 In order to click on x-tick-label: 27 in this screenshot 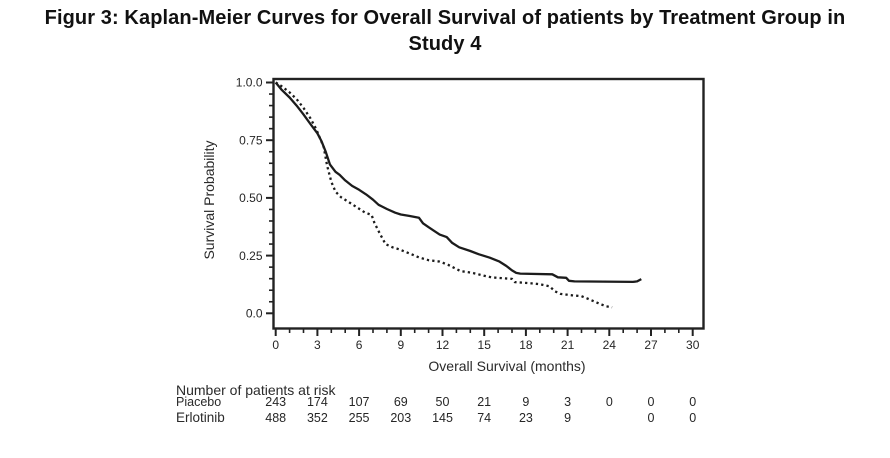, I will do `click(651, 345)`.